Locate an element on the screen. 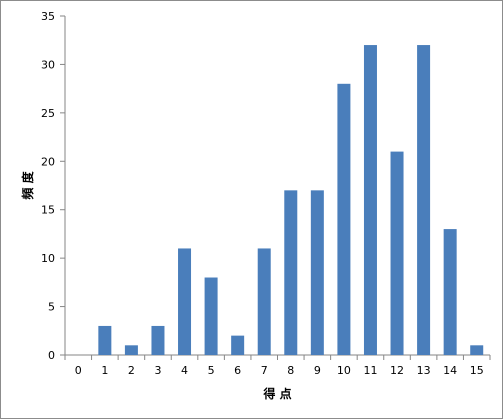  x-tick-label: 2 is located at coordinates (131, 370).